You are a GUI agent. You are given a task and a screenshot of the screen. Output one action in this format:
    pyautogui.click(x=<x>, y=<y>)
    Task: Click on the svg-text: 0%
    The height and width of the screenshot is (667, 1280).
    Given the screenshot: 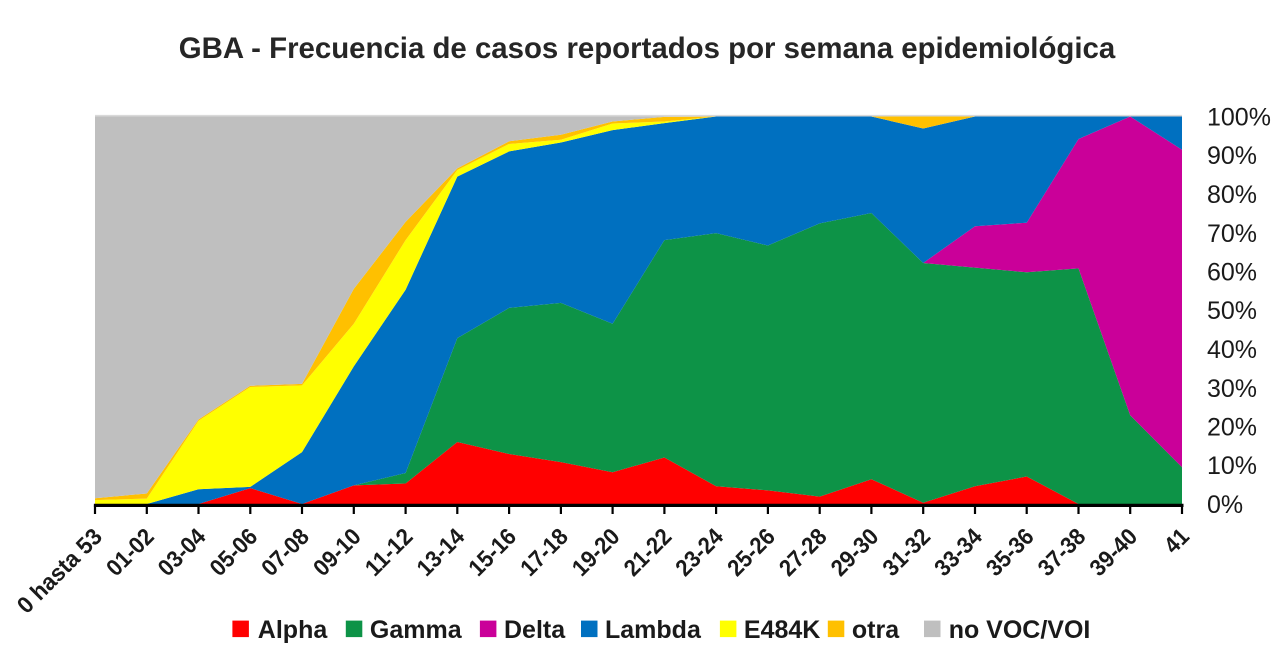 What is the action you would take?
    pyautogui.click(x=1225, y=505)
    